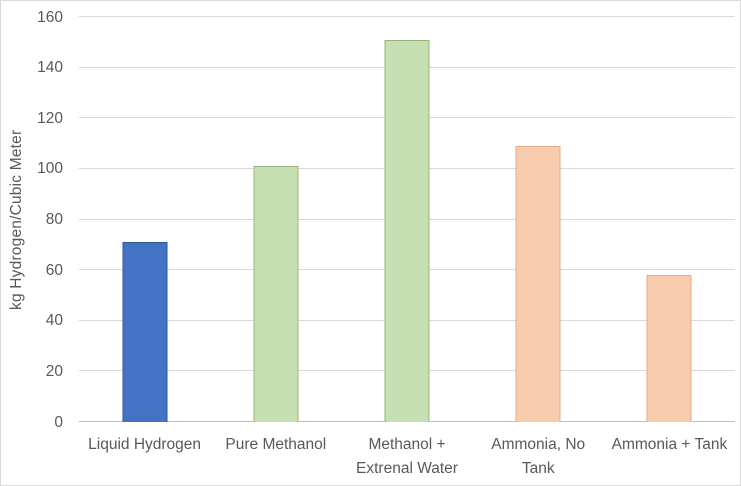 The width and height of the screenshot is (741, 486). I want to click on y-tick-label: 40, so click(54, 320).